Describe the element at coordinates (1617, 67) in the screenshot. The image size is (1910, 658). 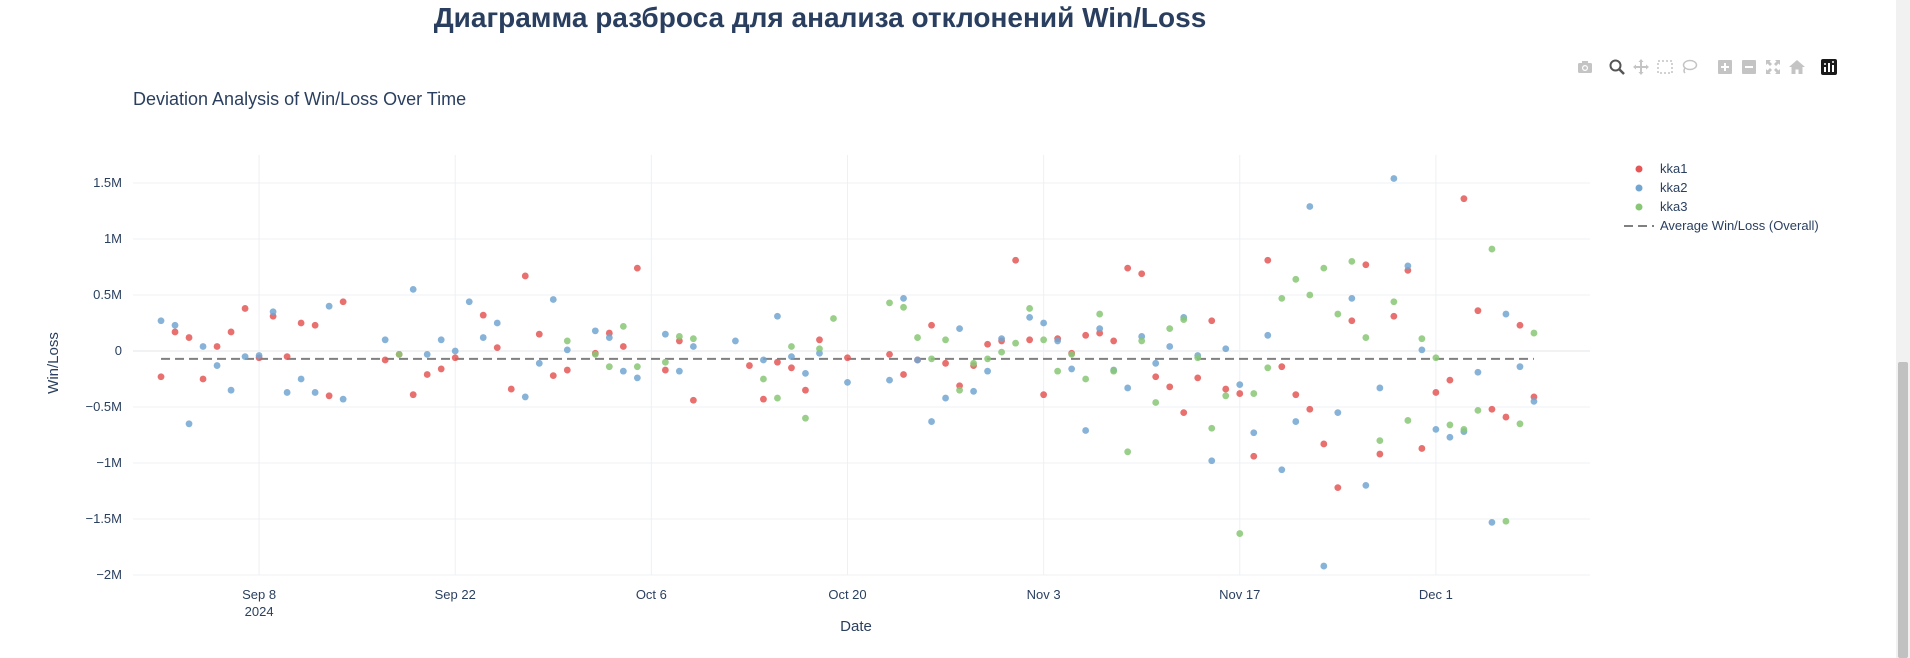
I see `zoom-icon` at that location.